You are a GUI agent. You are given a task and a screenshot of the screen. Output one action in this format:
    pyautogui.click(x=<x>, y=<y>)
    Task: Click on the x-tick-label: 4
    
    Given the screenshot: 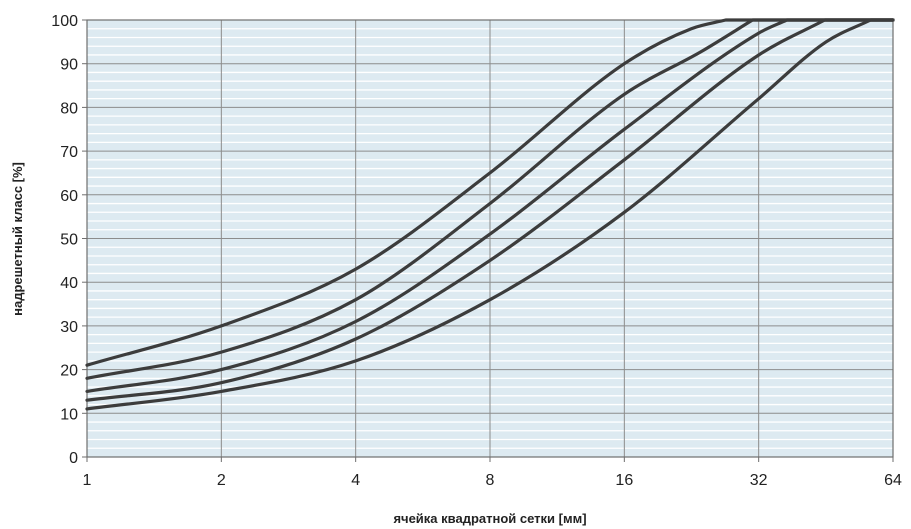 What is the action you would take?
    pyautogui.click(x=355, y=480)
    